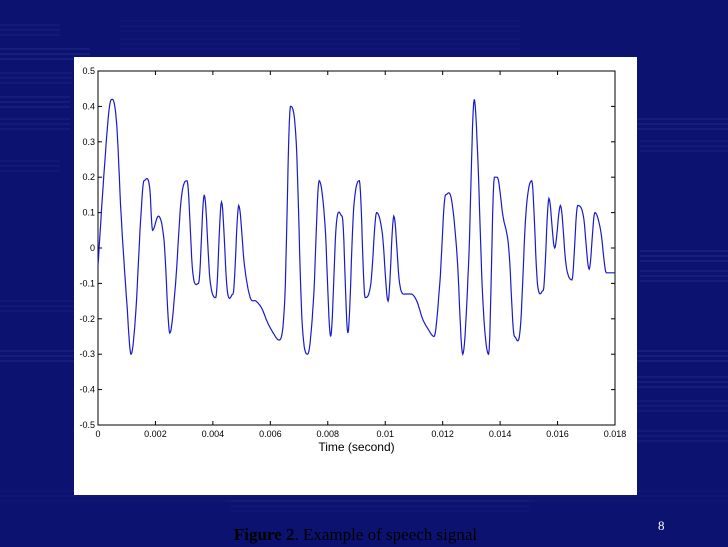 Image resolution: width=728 pixels, height=547 pixels. I want to click on x-tick-label: 0.002, so click(155, 434).